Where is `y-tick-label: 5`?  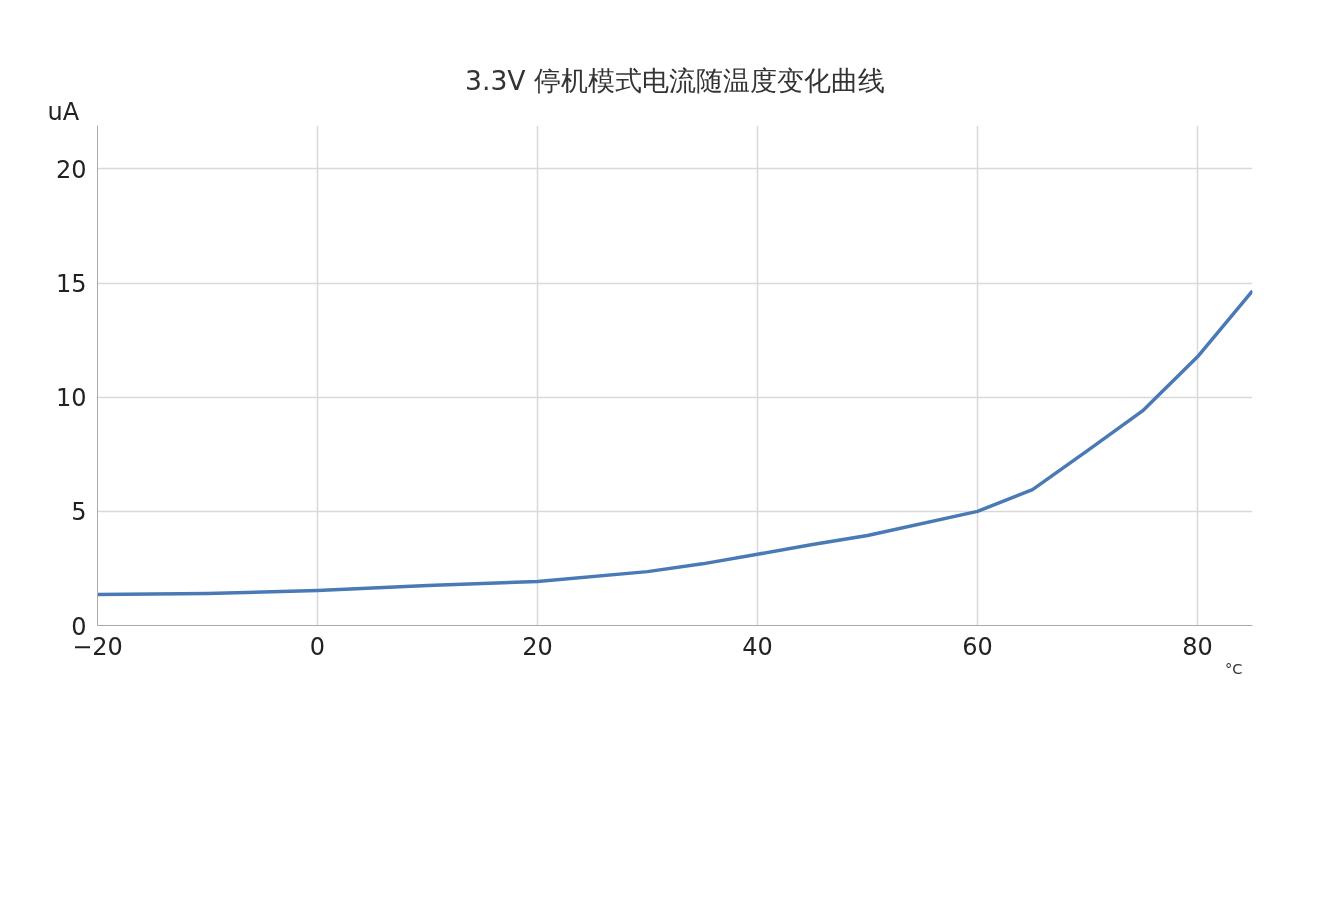
y-tick-label: 5 is located at coordinates (79, 512).